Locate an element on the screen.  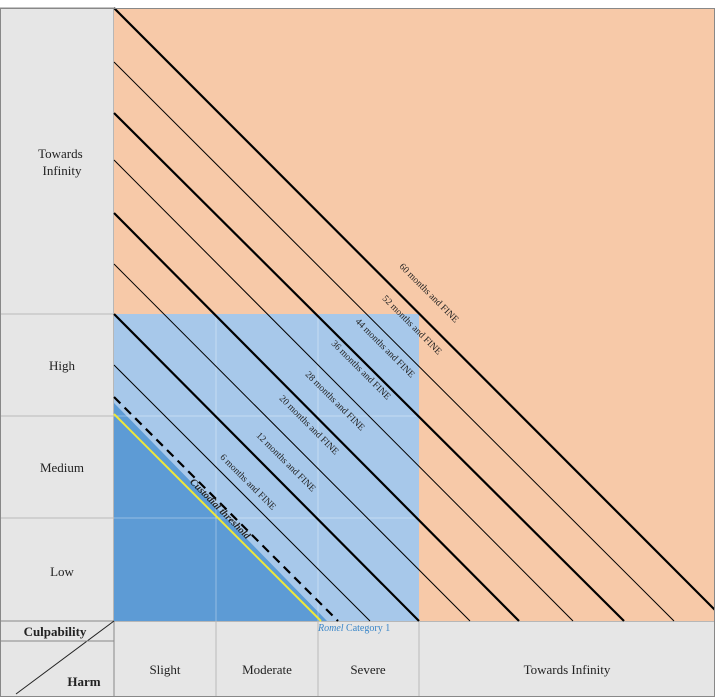
x-band-slight: Slight is located at coordinates (164, 669).